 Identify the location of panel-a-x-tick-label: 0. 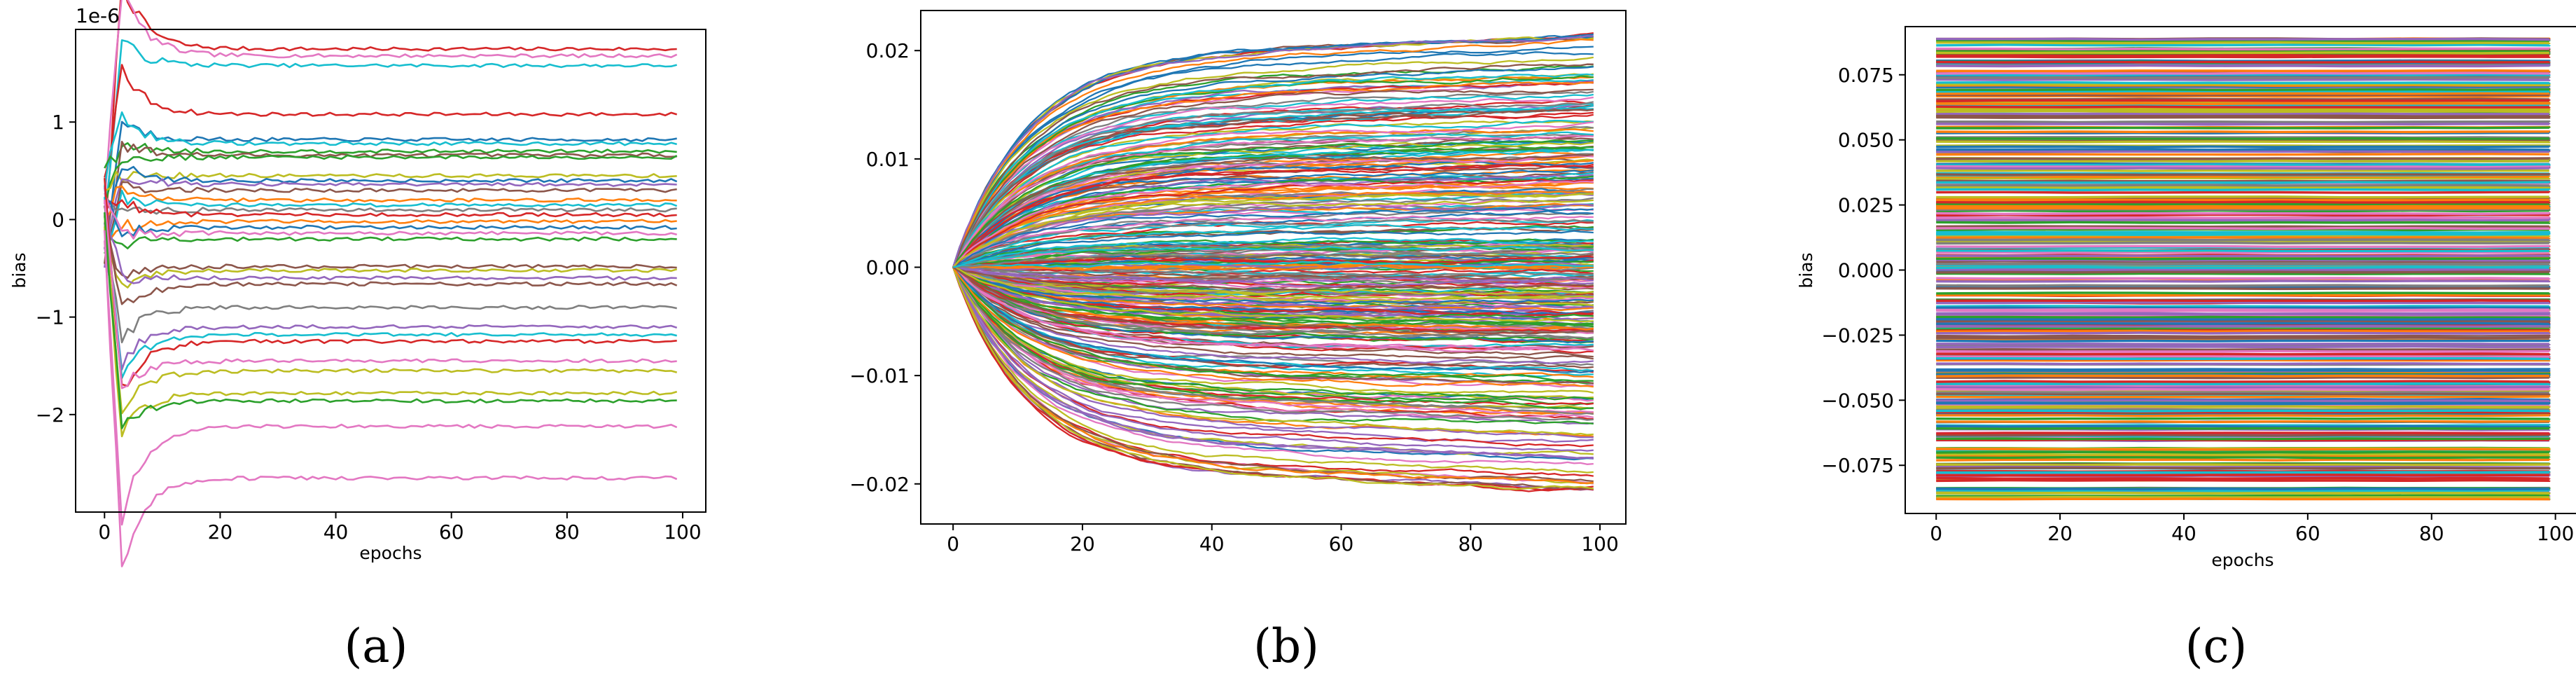
(104, 532).